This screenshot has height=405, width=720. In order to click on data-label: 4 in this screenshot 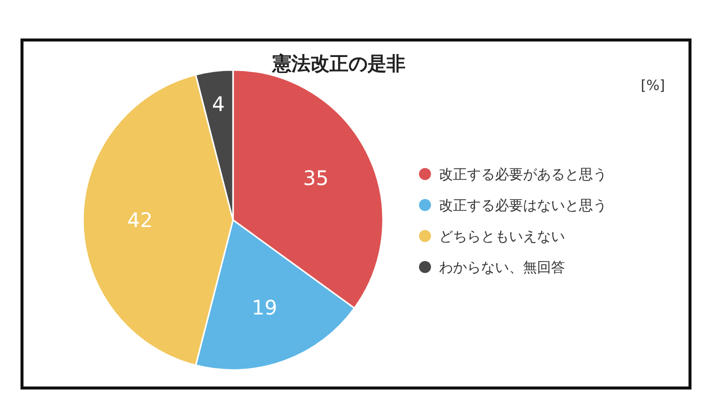, I will do `click(218, 104)`.